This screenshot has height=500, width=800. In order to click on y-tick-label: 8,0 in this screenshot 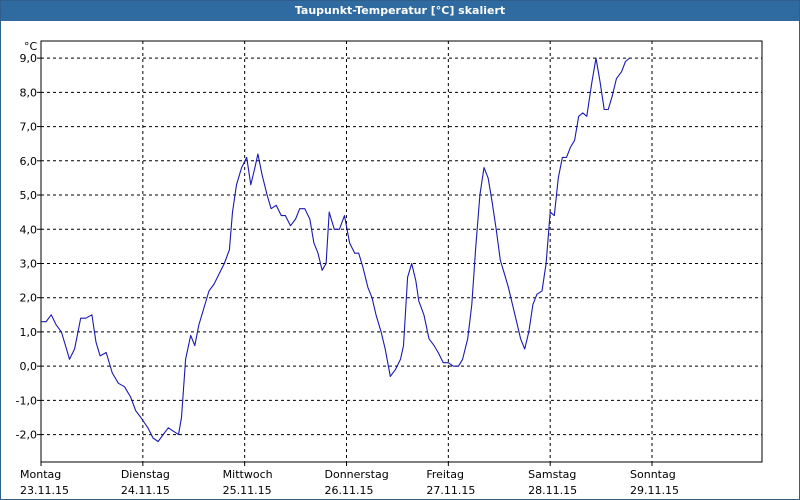, I will do `click(29, 92)`.